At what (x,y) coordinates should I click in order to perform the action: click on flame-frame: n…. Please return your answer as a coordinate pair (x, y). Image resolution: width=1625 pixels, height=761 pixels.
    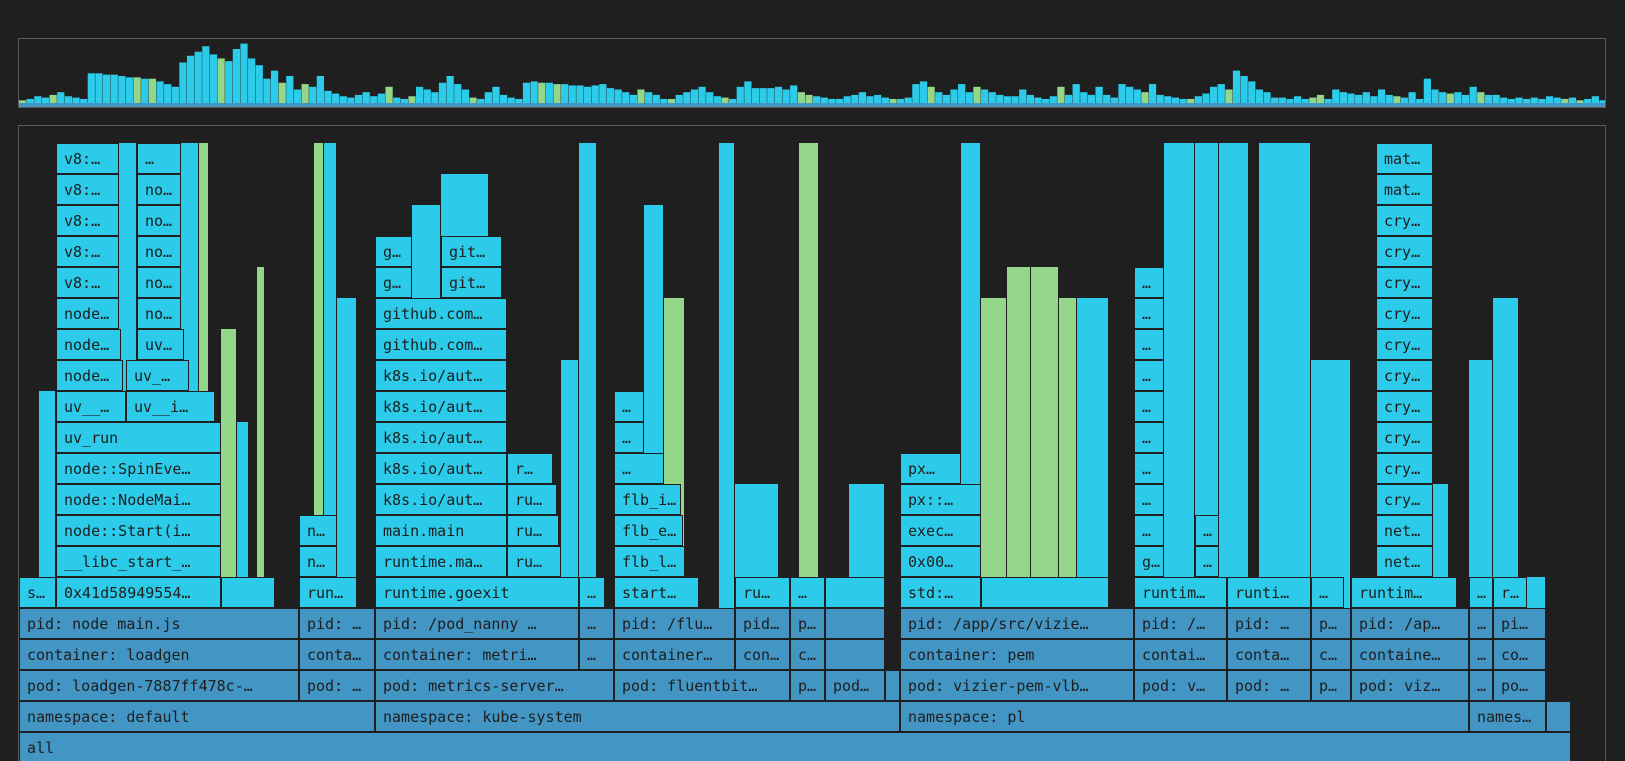
    Looking at the image, I should click on (318, 561).